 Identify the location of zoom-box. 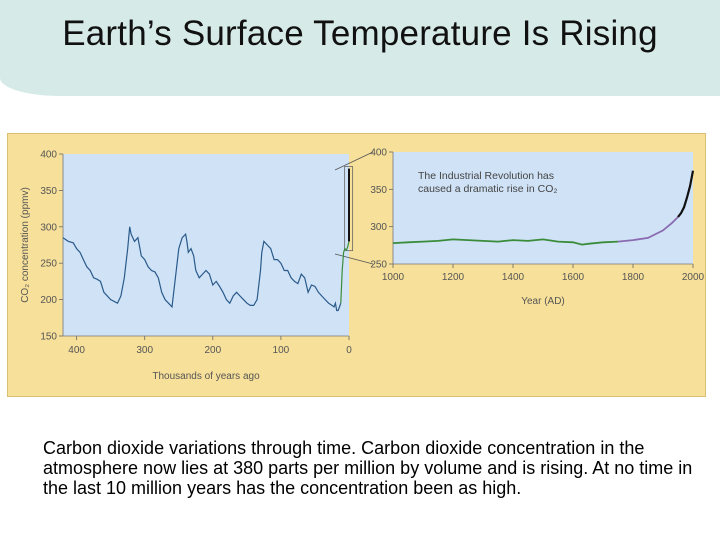
(349, 209).